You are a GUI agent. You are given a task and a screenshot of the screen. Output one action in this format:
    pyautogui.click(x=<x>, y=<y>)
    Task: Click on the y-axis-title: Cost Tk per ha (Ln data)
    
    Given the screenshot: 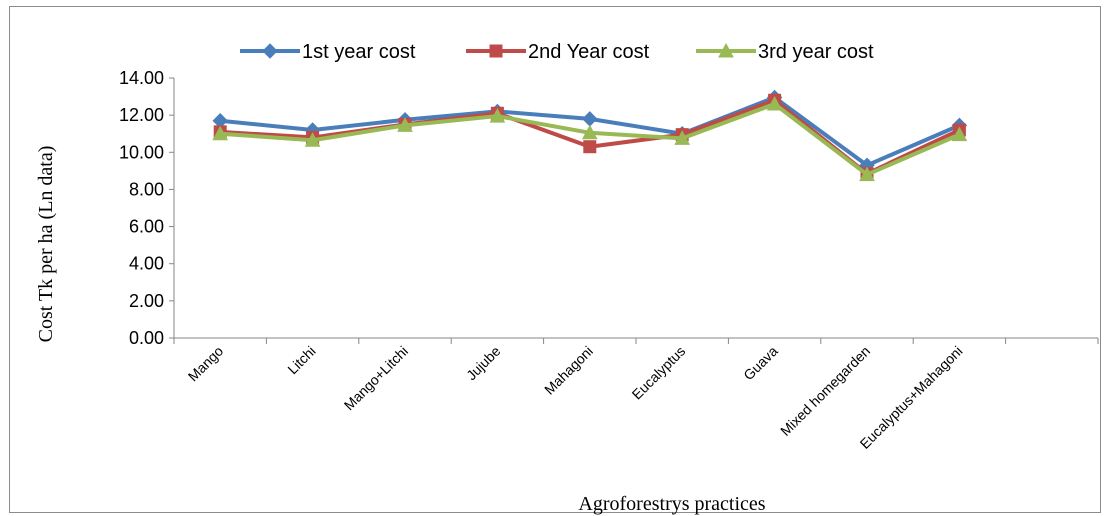 What is the action you would take?
    pyautogui.click(x=46, y=244)
    